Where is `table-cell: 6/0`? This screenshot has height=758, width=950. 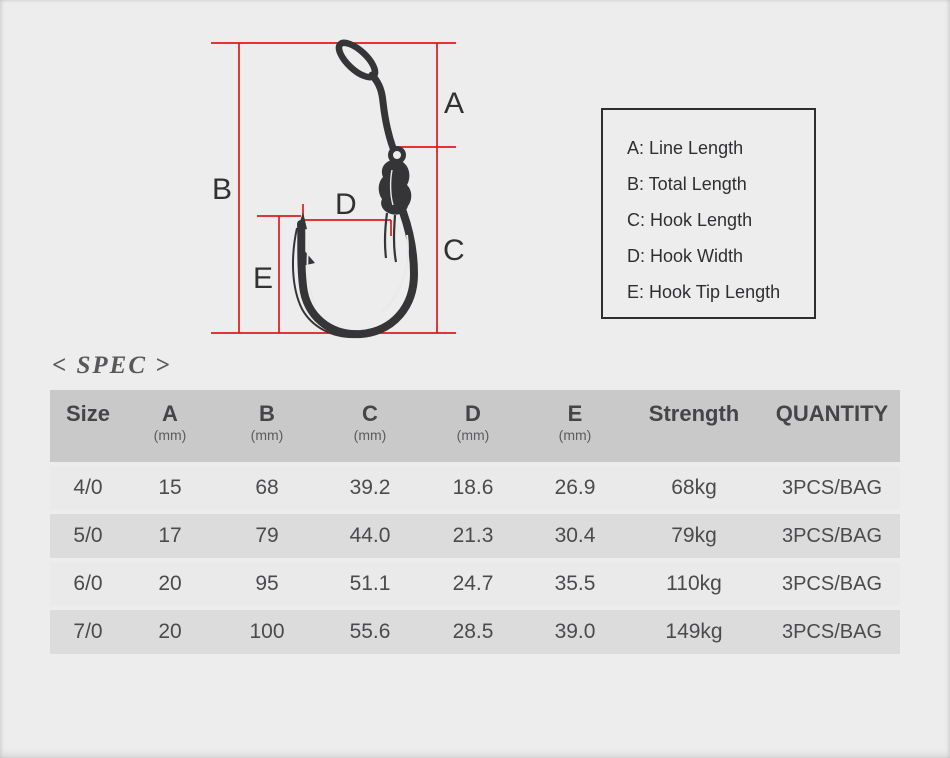
table-cell: 6/0 is located at coordinates (88, 583).